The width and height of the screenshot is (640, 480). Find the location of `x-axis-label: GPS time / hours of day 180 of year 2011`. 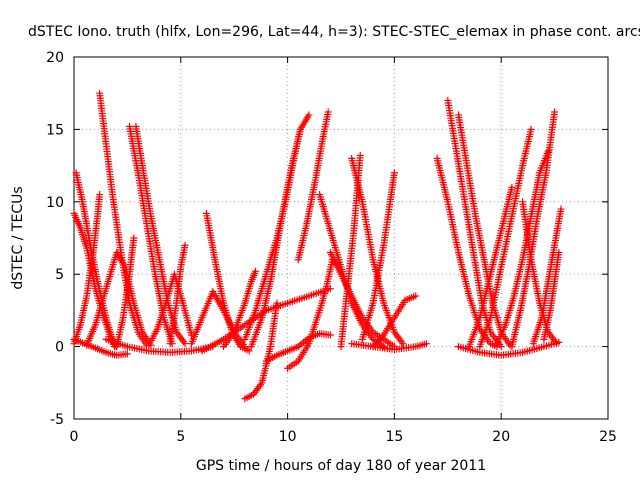

x-axis-label: GPS time / hours of day 180 of year 2011 is located at coordinates (341, 466).